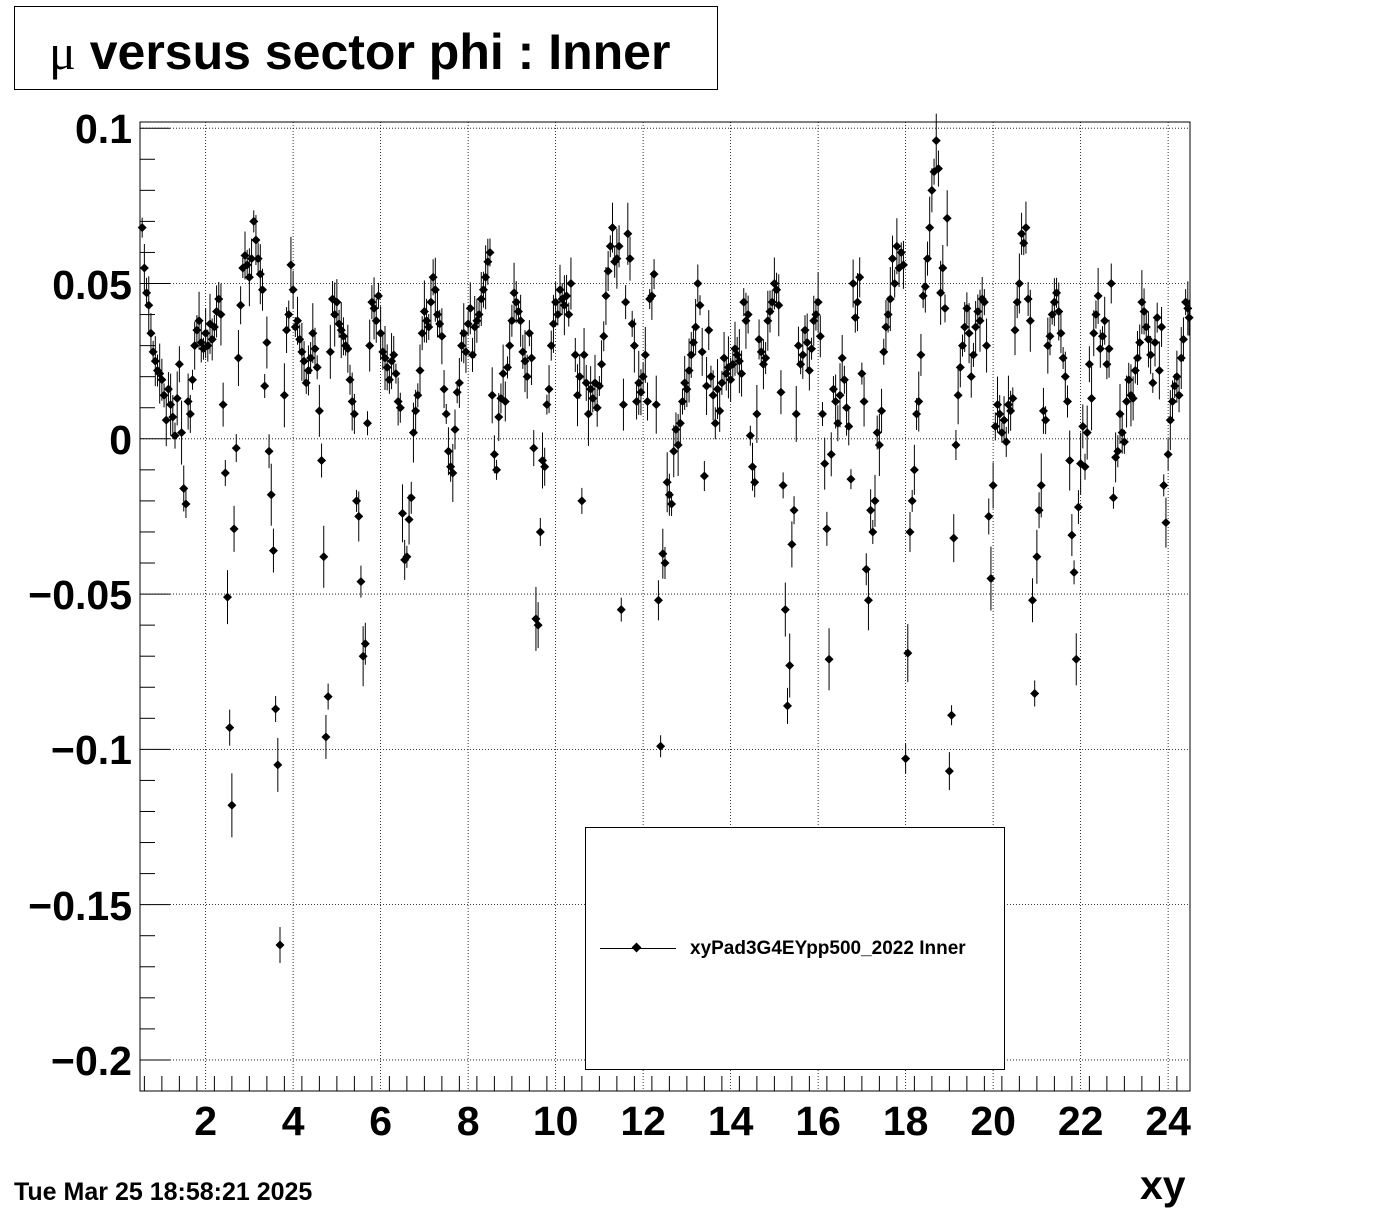 The image size is (1400, 1214). I want to click on y-tick-label: −0.1, so click(91, 750).